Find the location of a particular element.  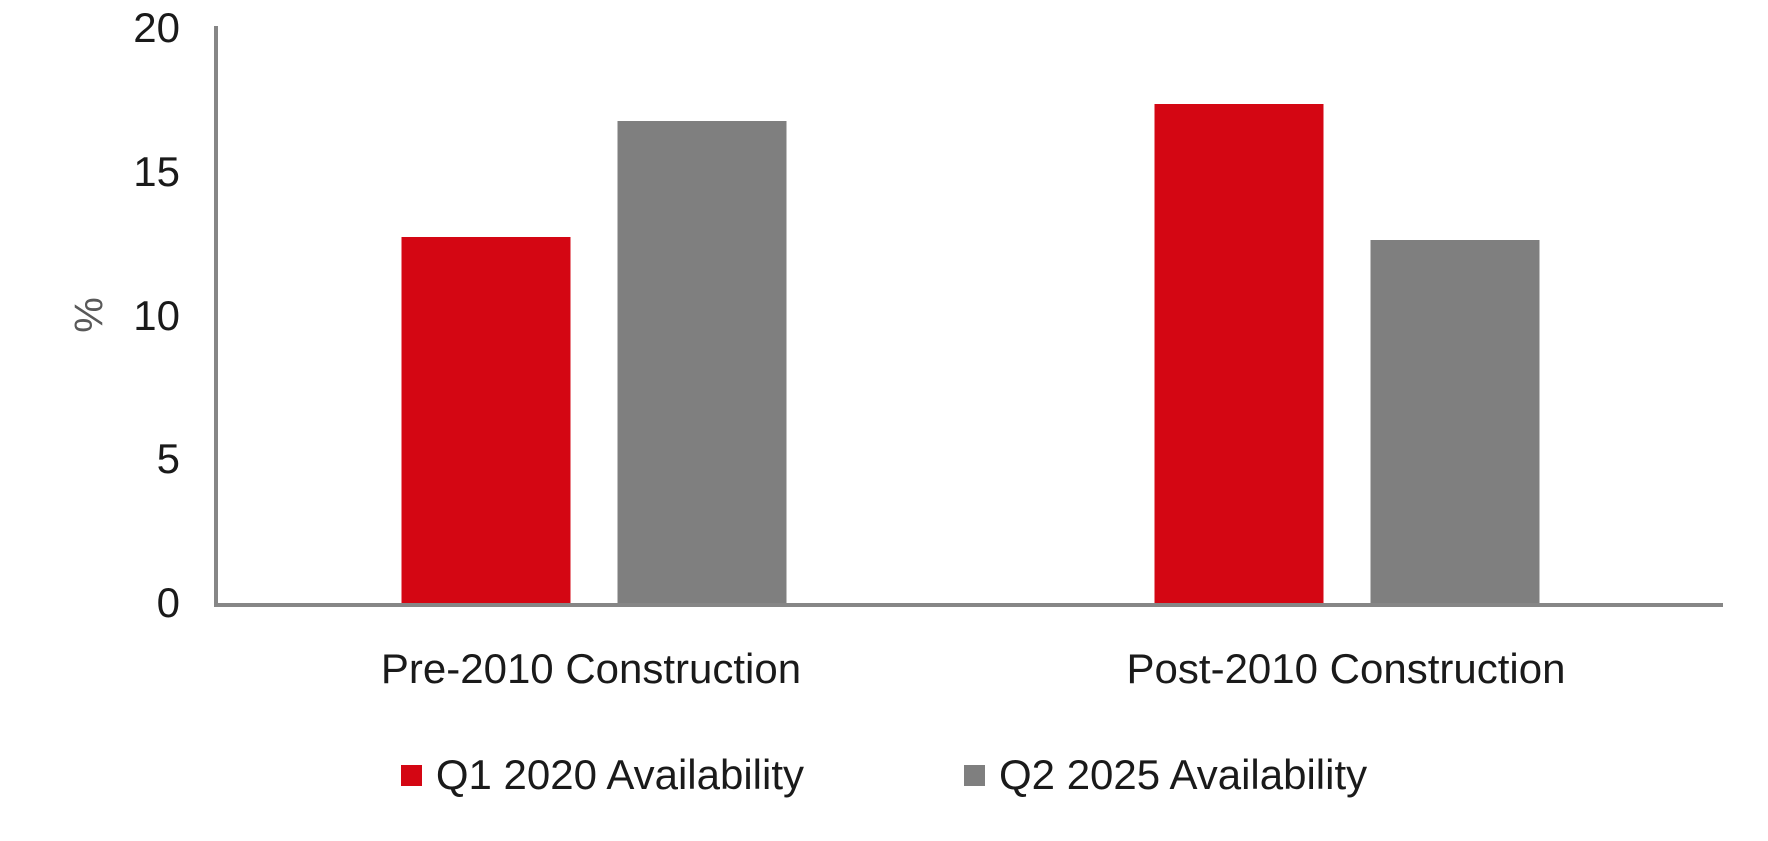

legend-item-q1-2020: Q1 2020 Availability is located at coordinates (602, 774).